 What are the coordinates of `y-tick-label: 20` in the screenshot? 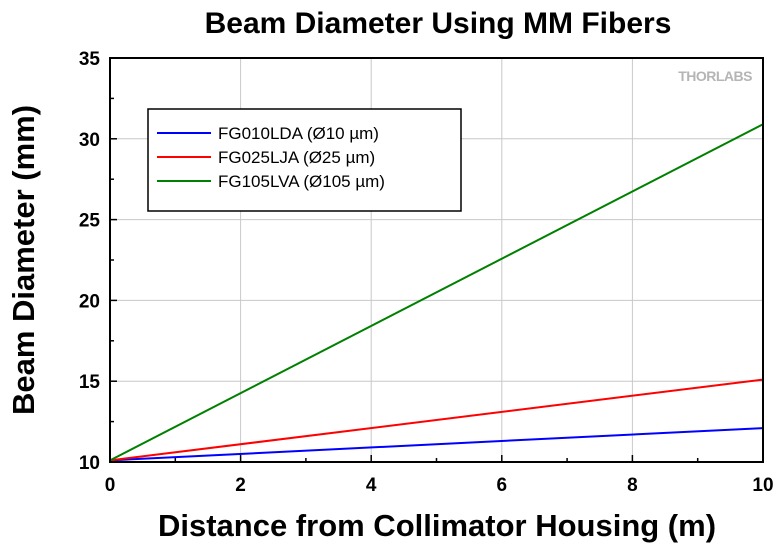 It's located at (89, 301).